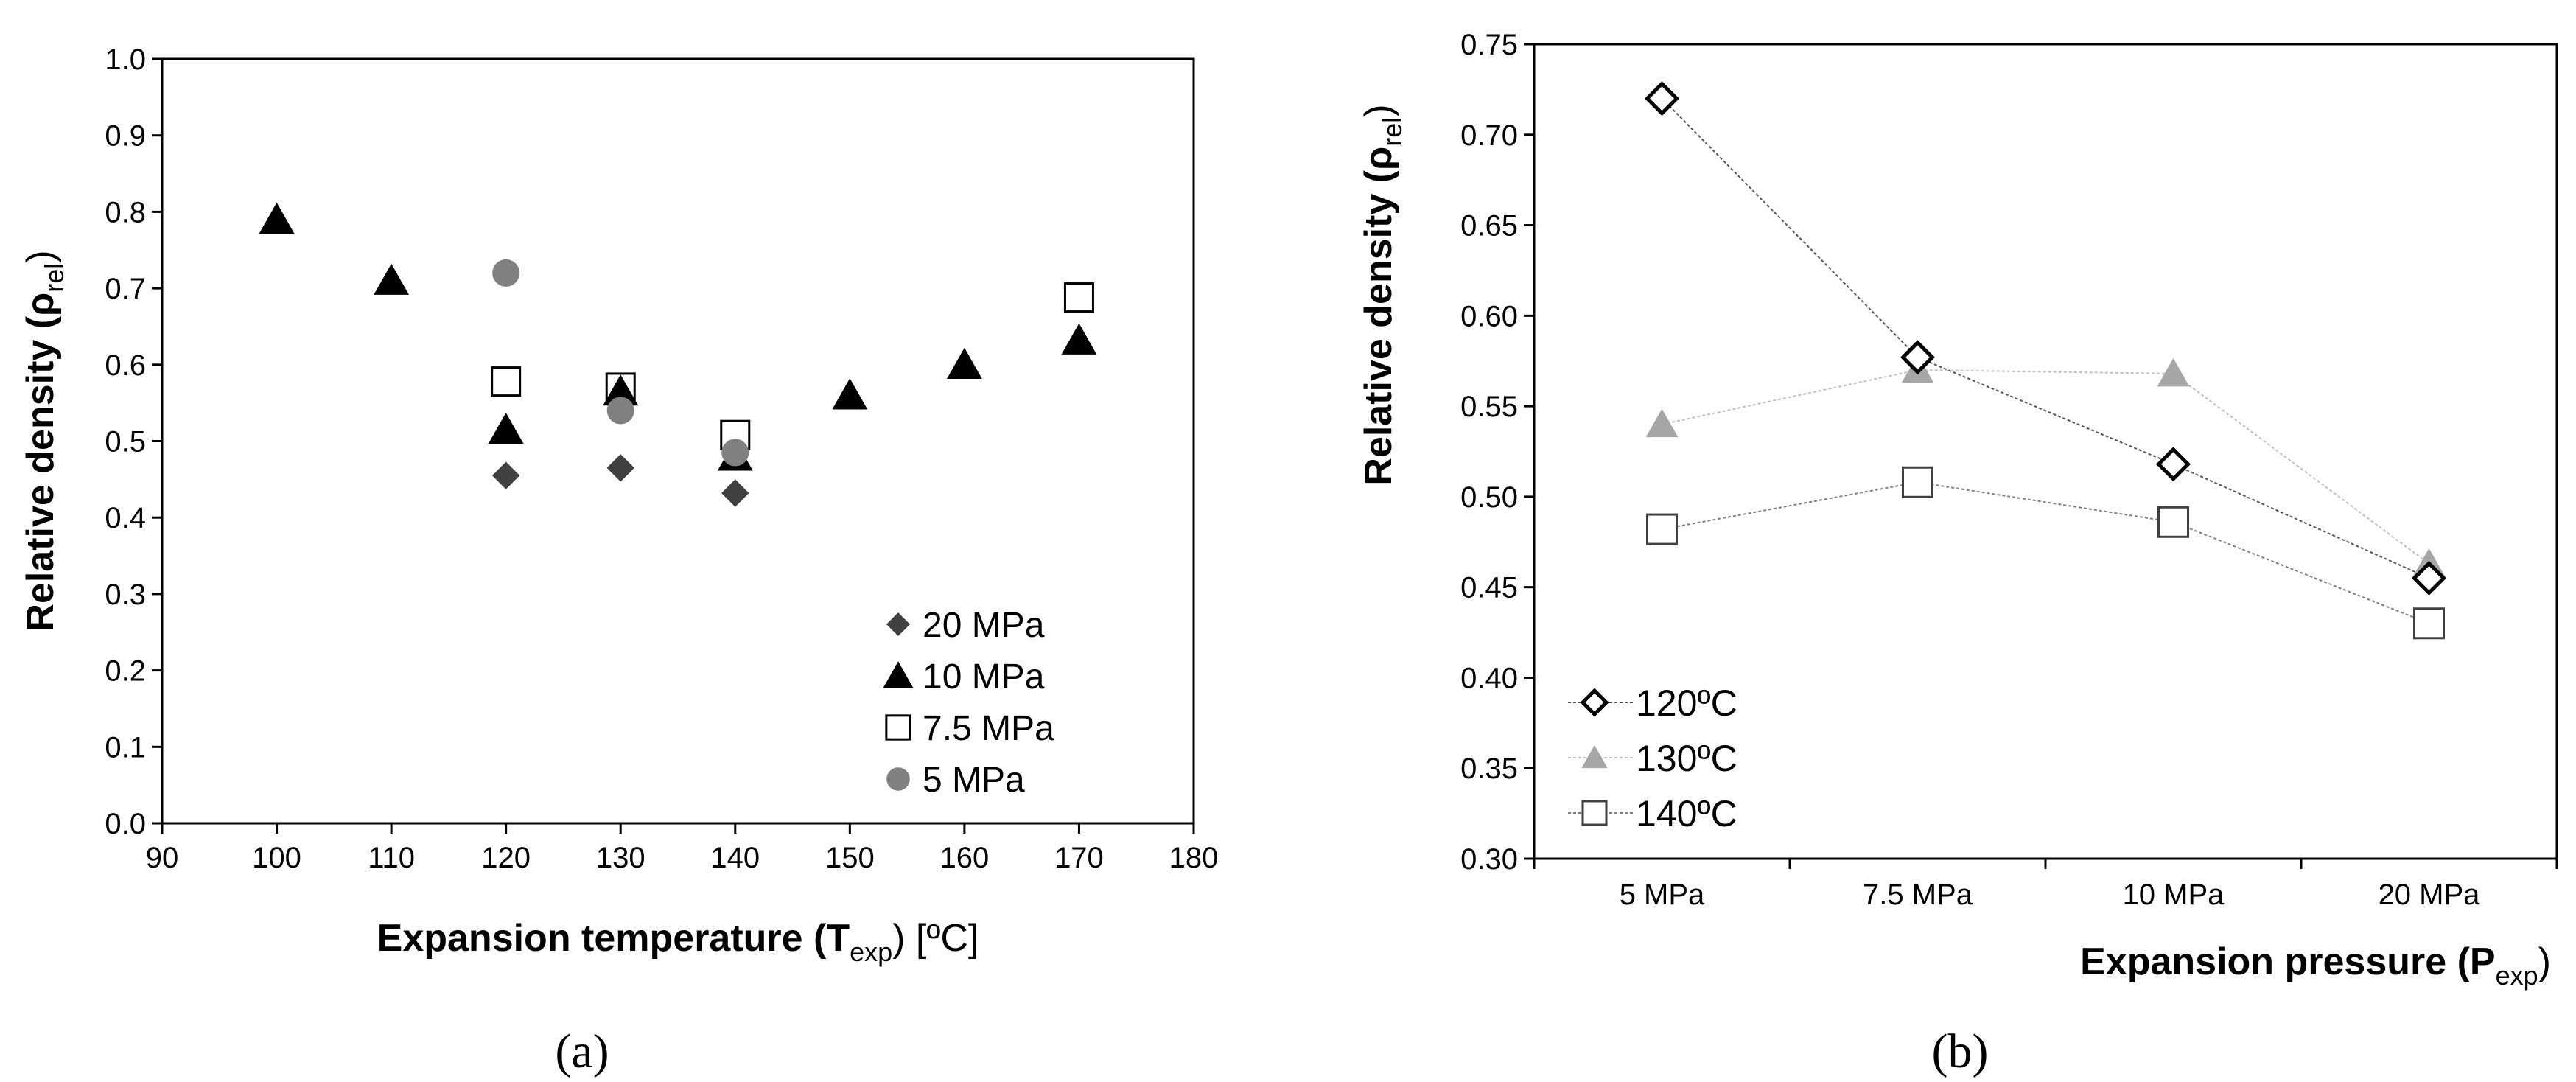  Describe the element at coordinates (965, 858) in the screenshot. I see `panel-a-x-tick-label: 160` at that location.